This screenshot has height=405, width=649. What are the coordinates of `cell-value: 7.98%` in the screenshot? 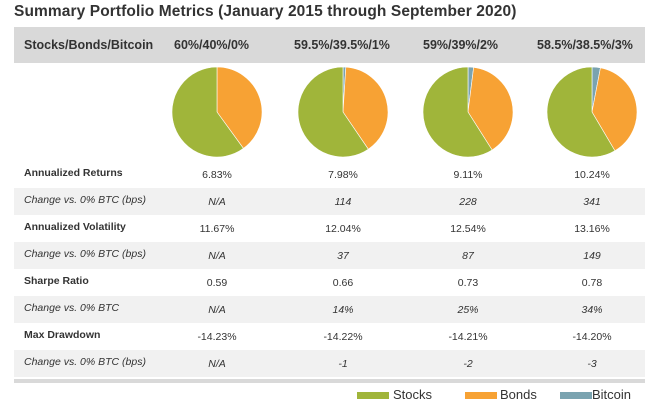 It's located at (343, 175).